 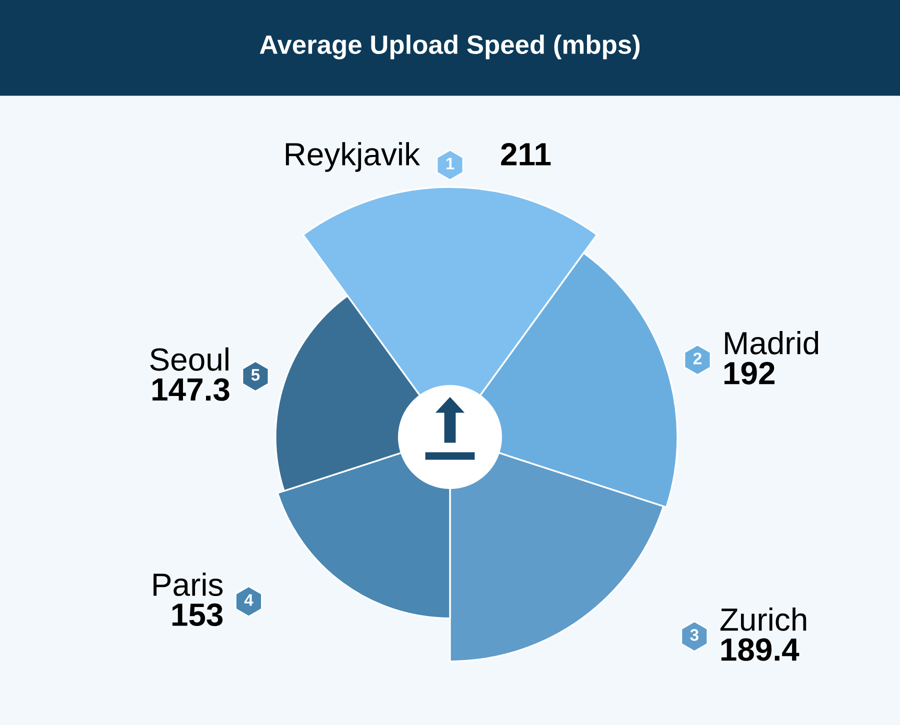 What do you see at coordinates (450, 164) in the screenshot?
I see `text: 1` at bounding box center [450, 164].